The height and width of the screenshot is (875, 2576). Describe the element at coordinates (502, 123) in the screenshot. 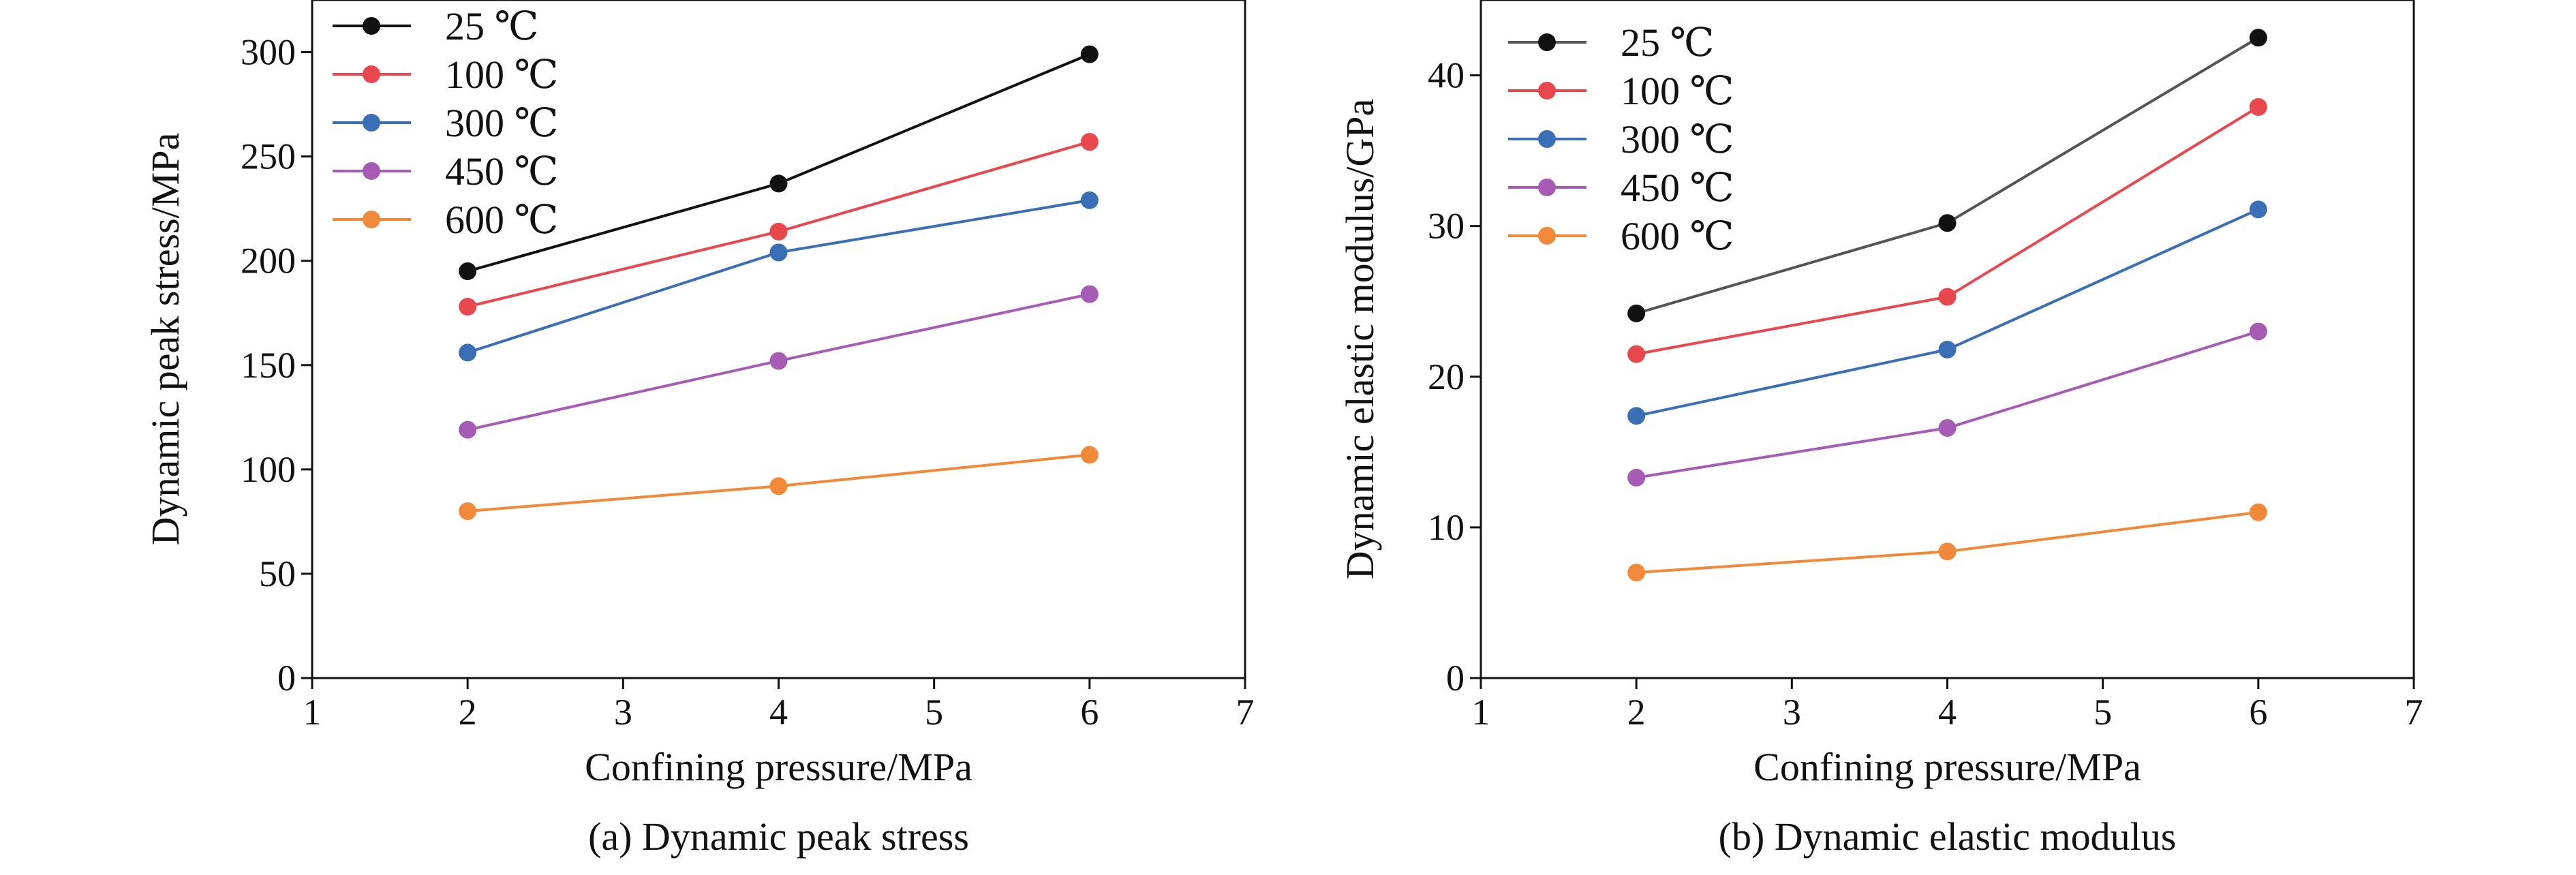

I see `legend-label-a-2: 300 ℃` at that location.